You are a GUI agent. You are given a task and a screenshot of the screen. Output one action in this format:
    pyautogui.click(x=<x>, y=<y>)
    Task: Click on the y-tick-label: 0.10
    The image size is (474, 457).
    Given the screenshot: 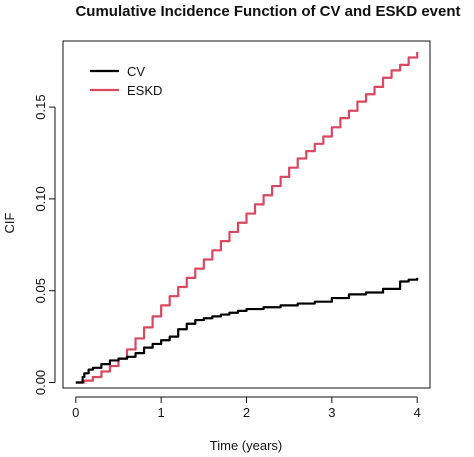 What is the action you would take?
    pyautogui.click(x=40, y=198)
    